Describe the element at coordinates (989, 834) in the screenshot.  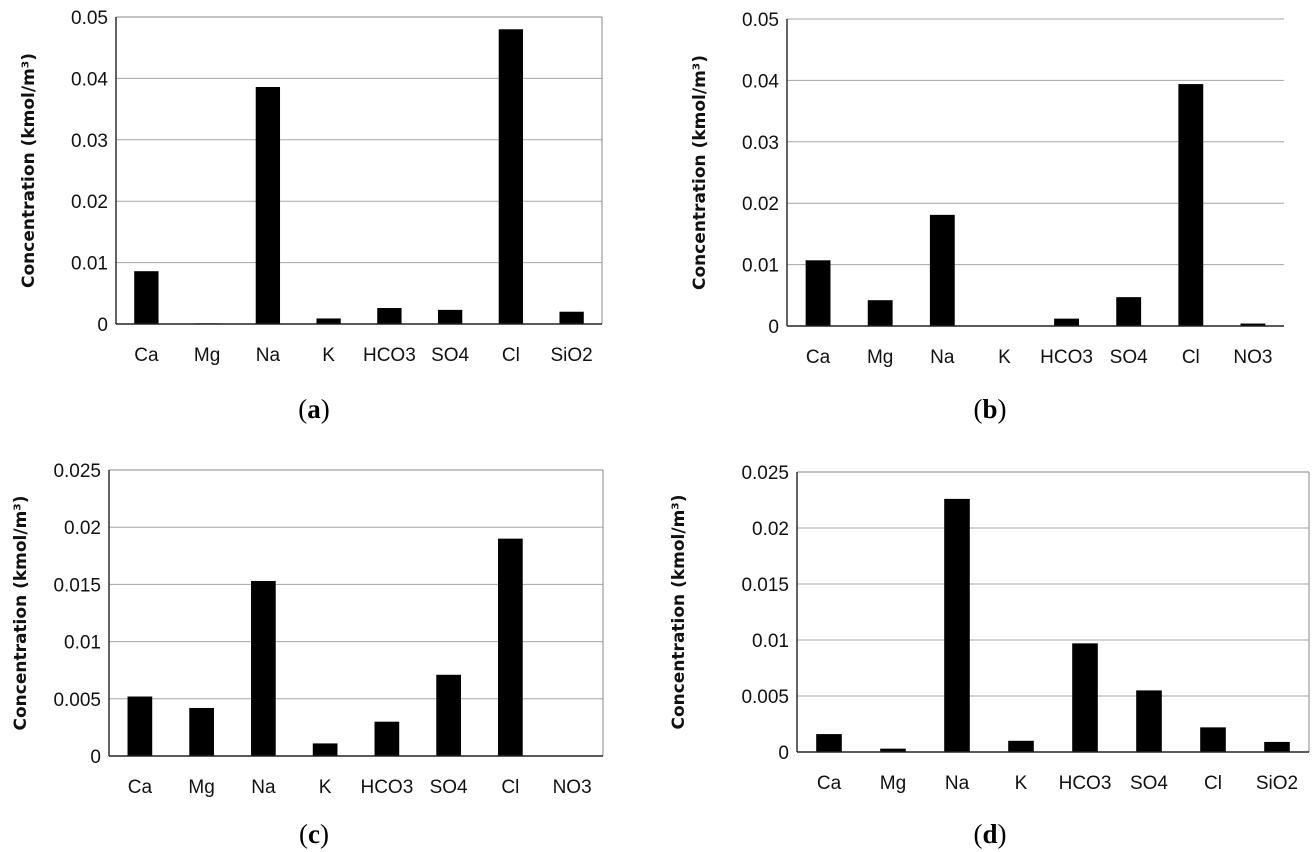
I see `panel-caption: (d)` at that location.